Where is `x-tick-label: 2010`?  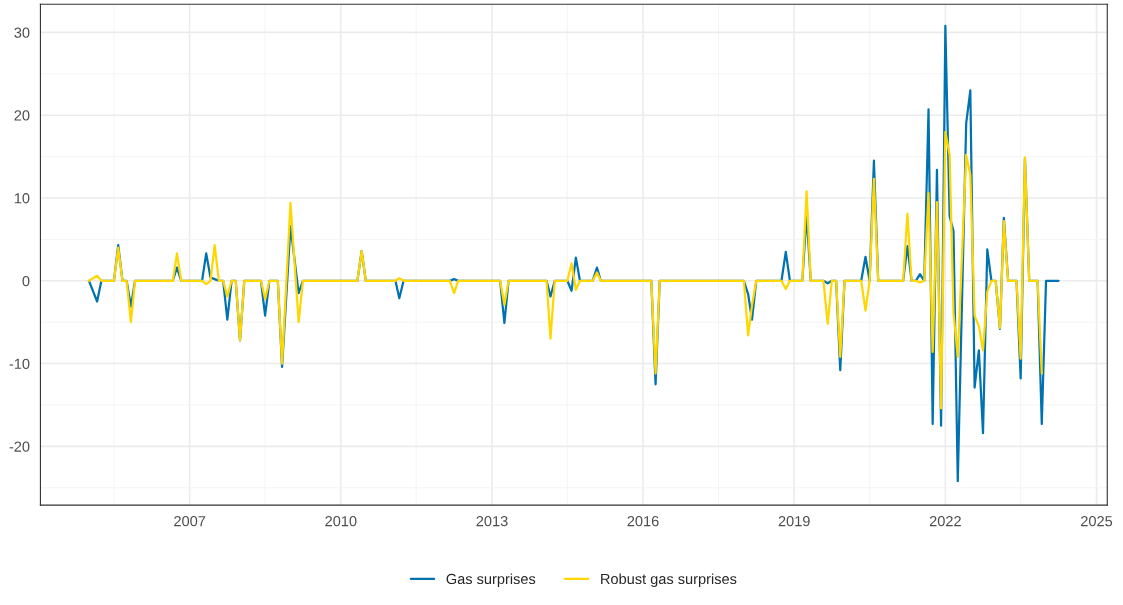 x-tick-label: 2010 is located at coordinates (341, 521).